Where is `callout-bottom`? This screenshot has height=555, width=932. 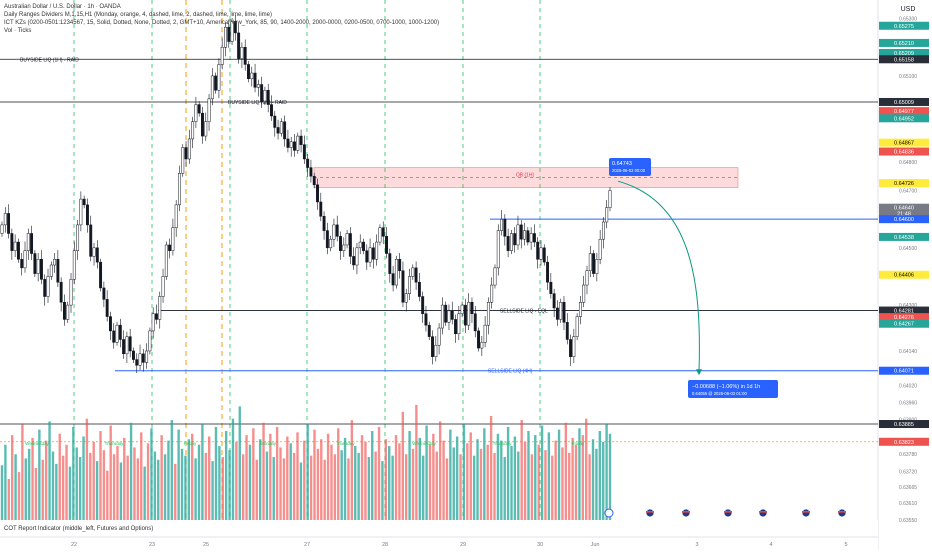
callout-bottom is located at coordinates (733, 389).